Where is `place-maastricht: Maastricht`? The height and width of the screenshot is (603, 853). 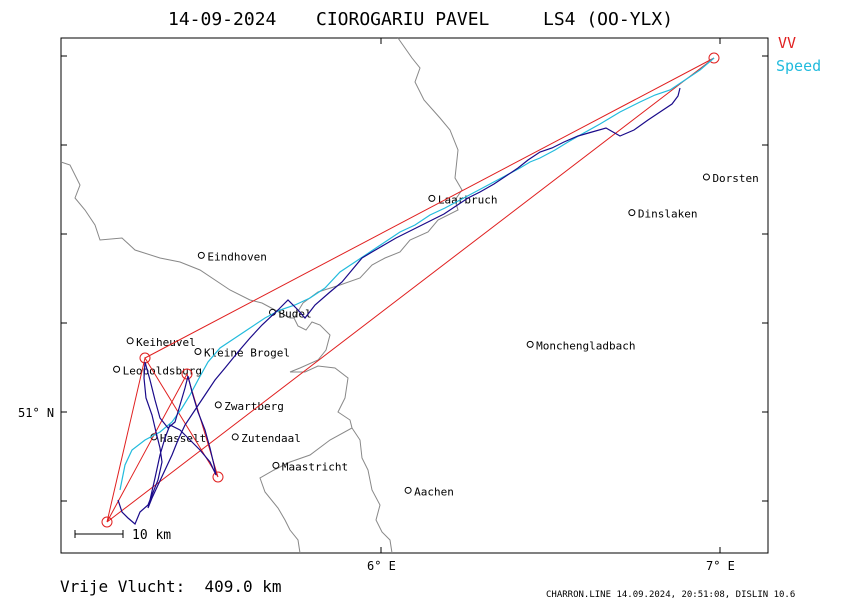
place-maastricht: Maastricht is located at coordinates (310, 466).